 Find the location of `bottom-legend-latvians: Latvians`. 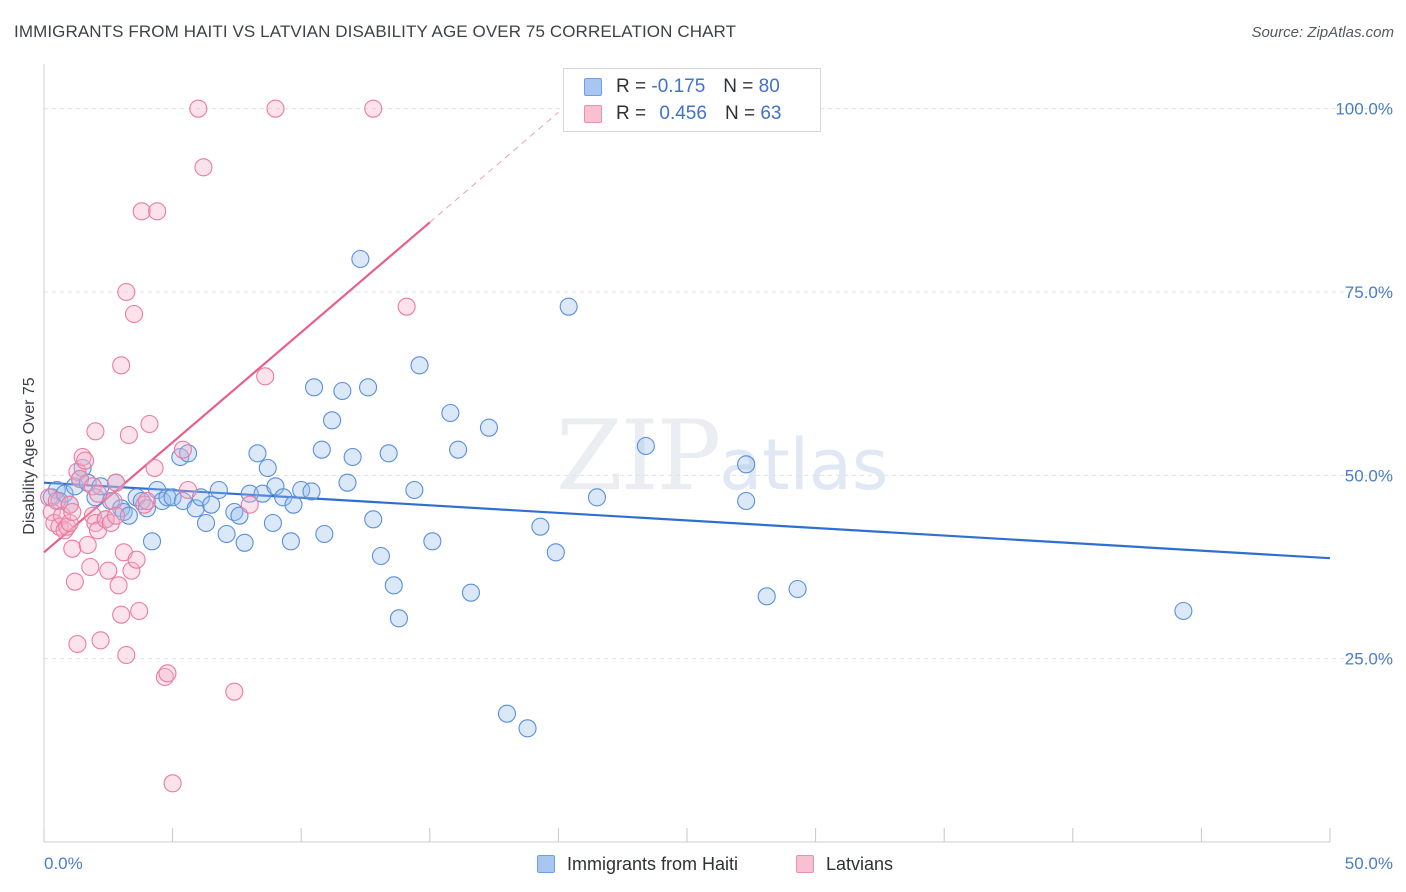

bottom-legend-latvians: Latvians is located at coordinates (844, 864).